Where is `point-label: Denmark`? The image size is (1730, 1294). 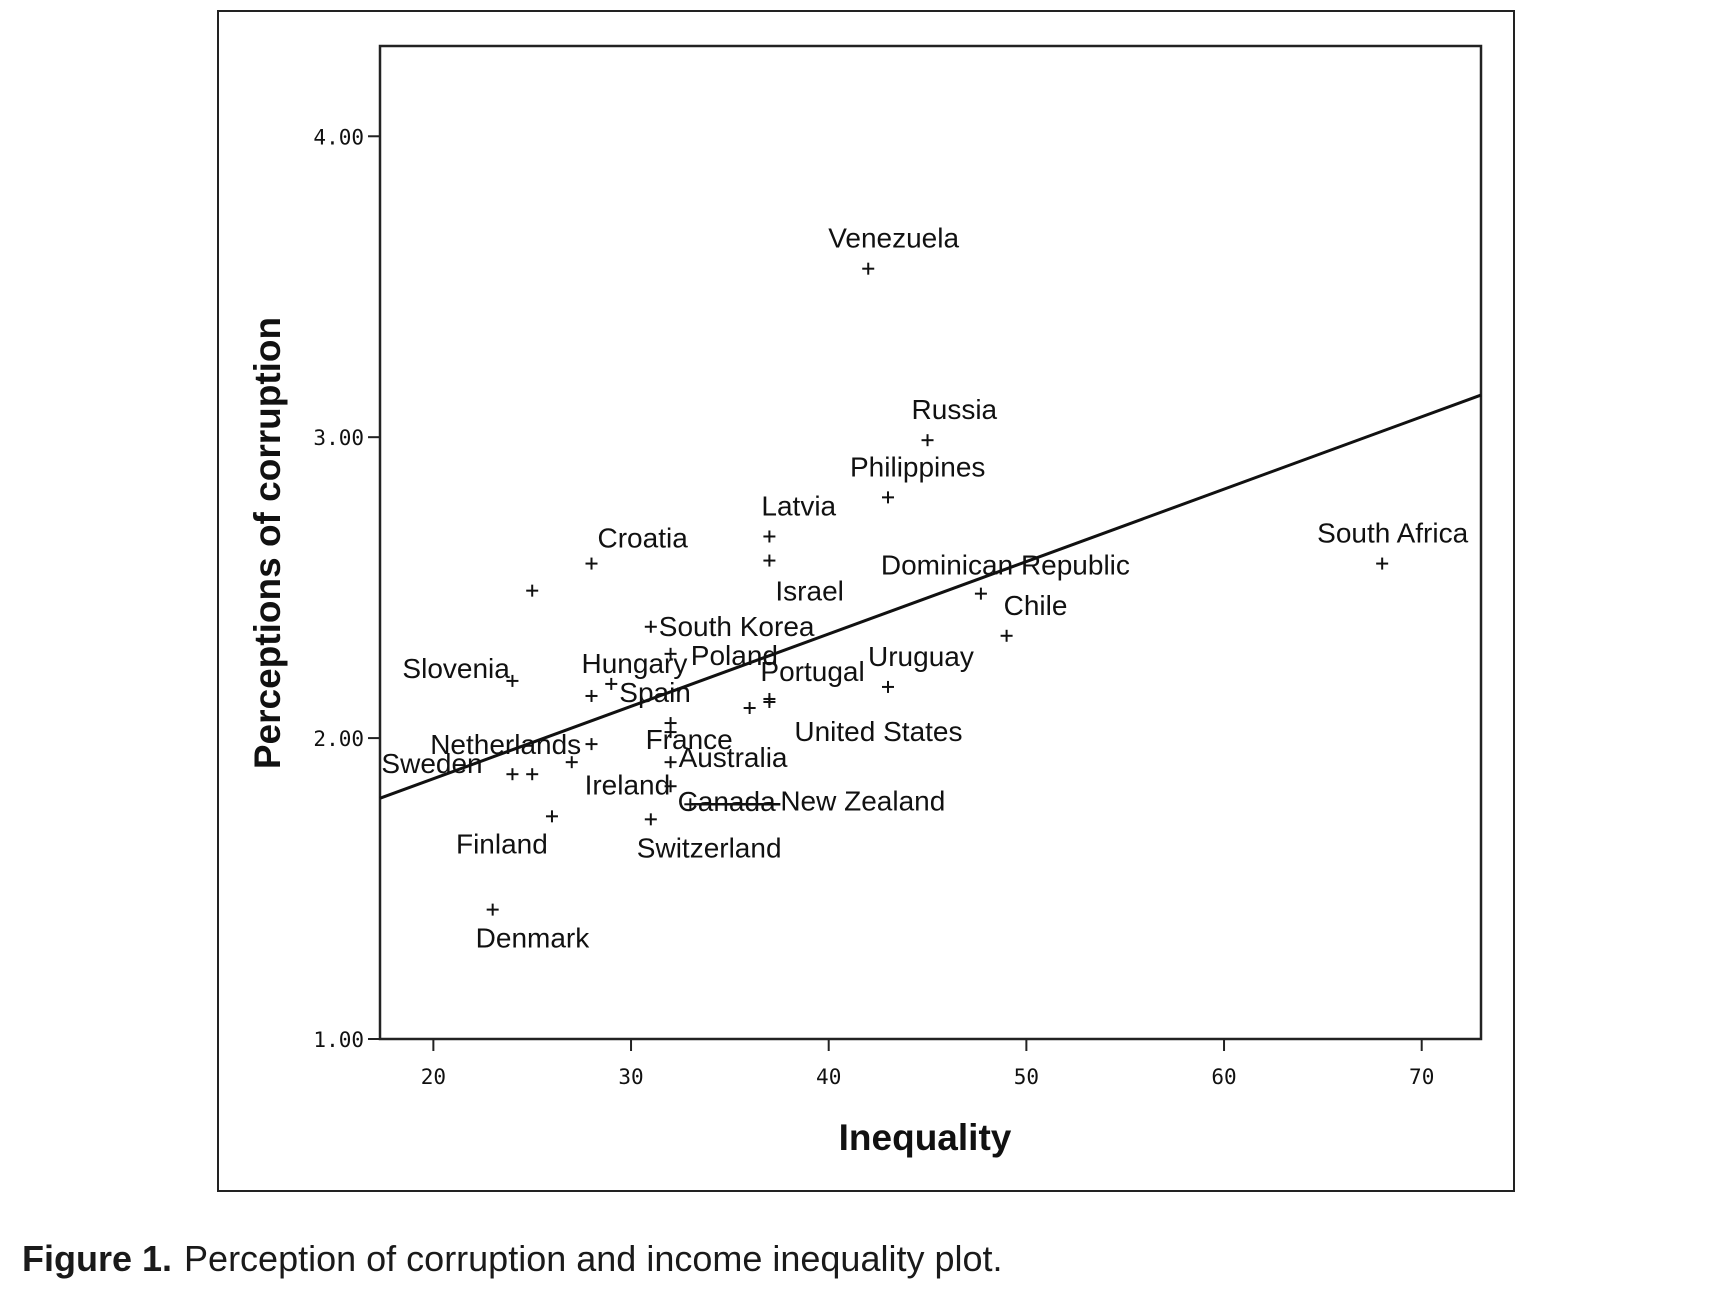 point-label: Denmark is located at coordinates (533, 938).